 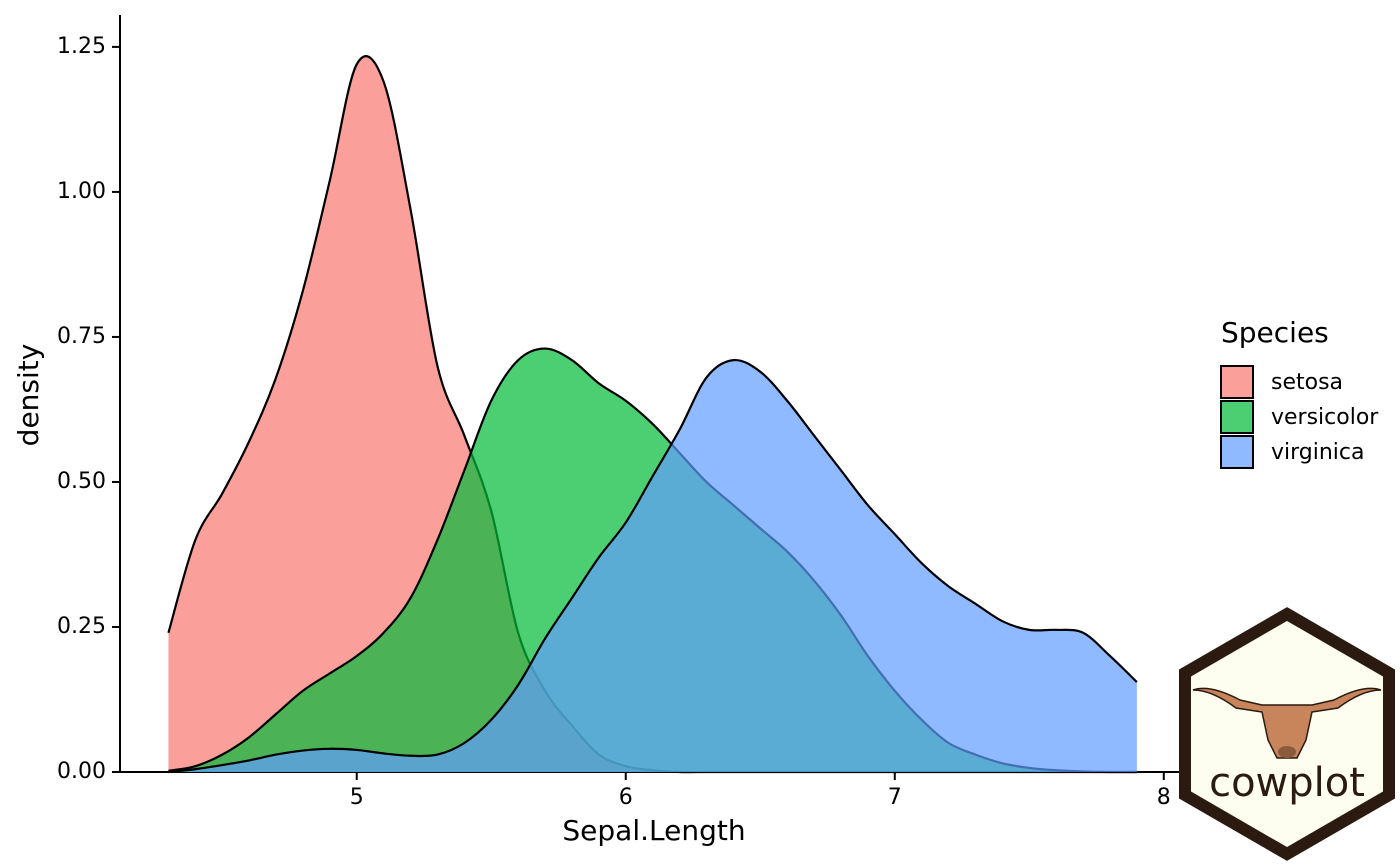 What do you see at coordinates (1275, 332) in the screenshot?
I see `legend-title: Species` at bounding box center [1275, 332].